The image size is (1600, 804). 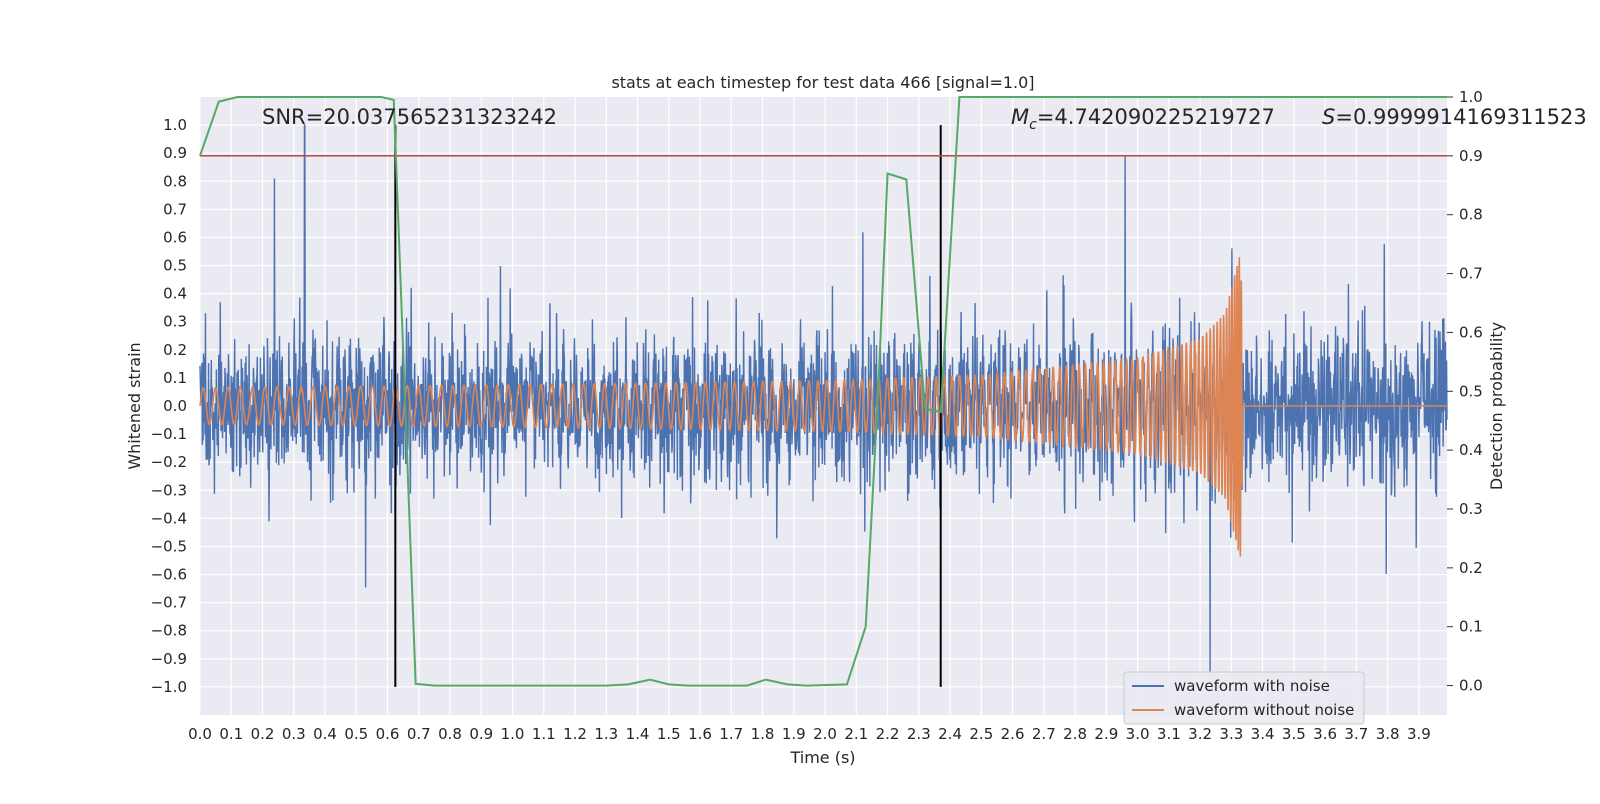 I want to click on x-tick-label: 0.8, so click(x=450, y=734).